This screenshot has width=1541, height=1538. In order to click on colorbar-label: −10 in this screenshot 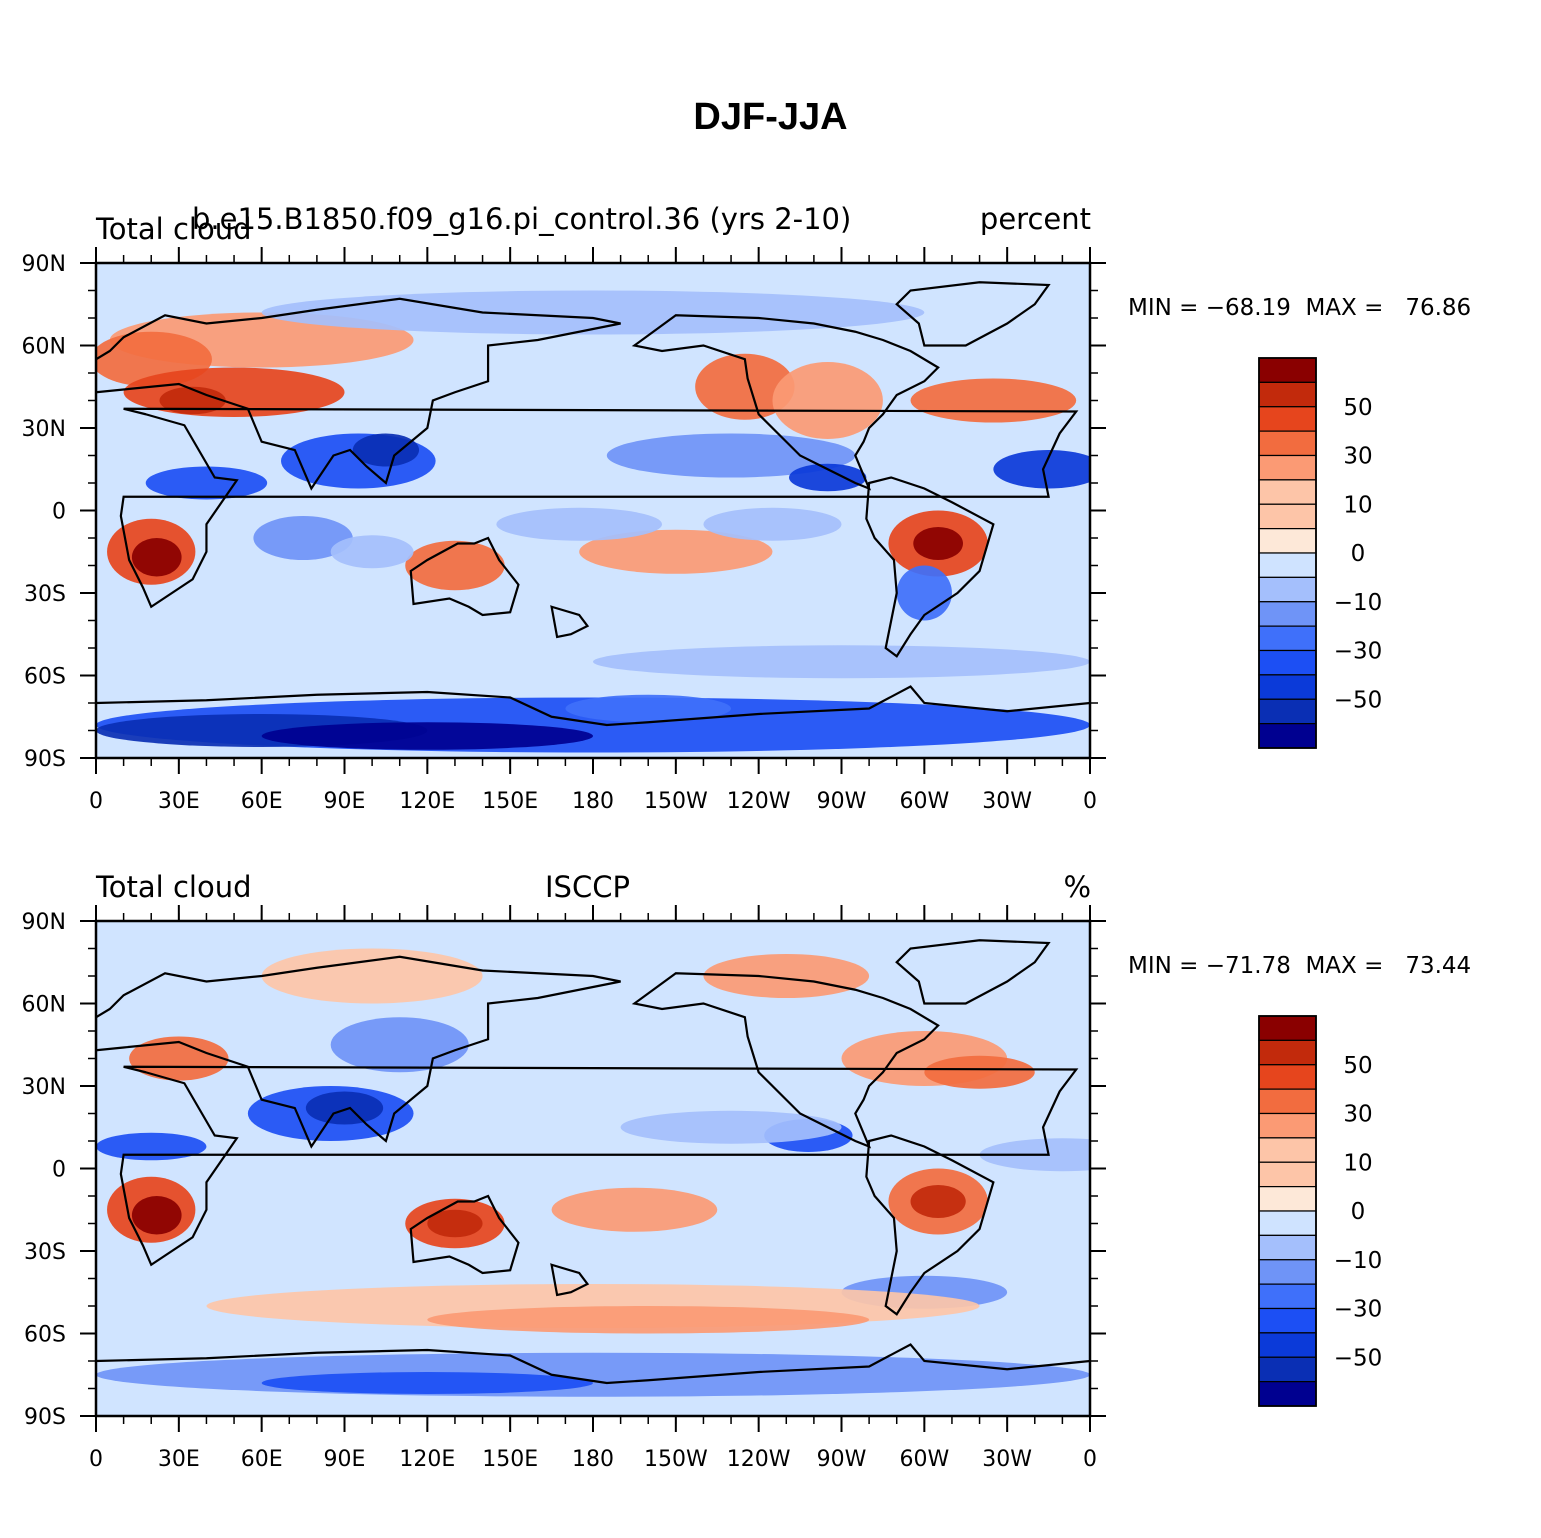, I will do `click(1358, 1261)`.